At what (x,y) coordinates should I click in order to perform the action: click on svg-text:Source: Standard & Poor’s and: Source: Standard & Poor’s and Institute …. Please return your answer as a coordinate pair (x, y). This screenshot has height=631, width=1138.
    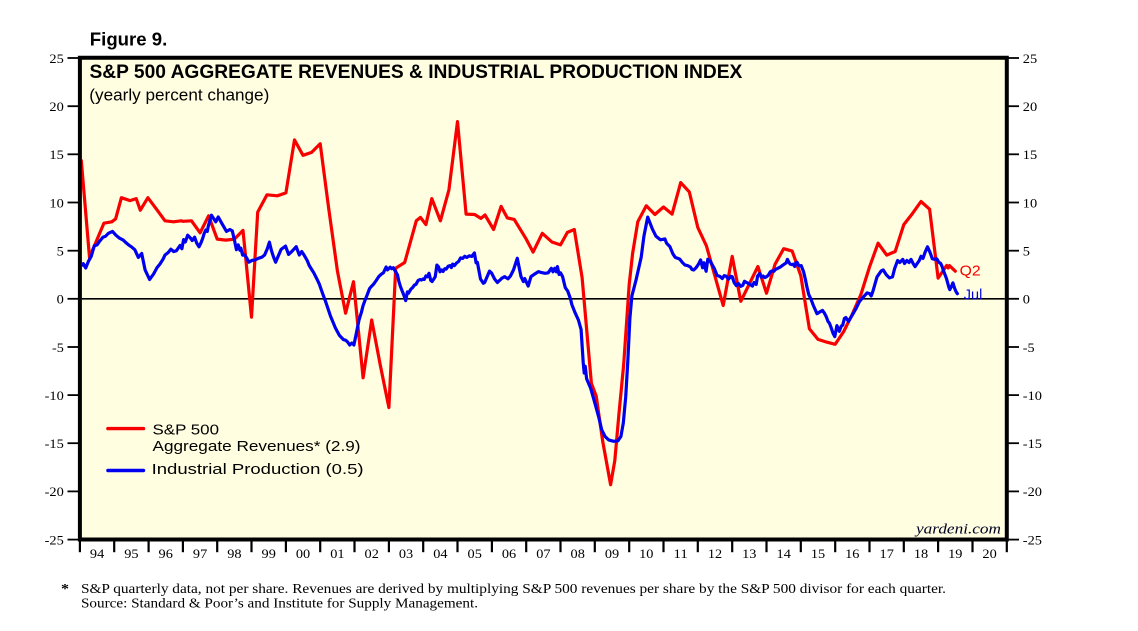
    Looking at the image, I should click on (279, 603).